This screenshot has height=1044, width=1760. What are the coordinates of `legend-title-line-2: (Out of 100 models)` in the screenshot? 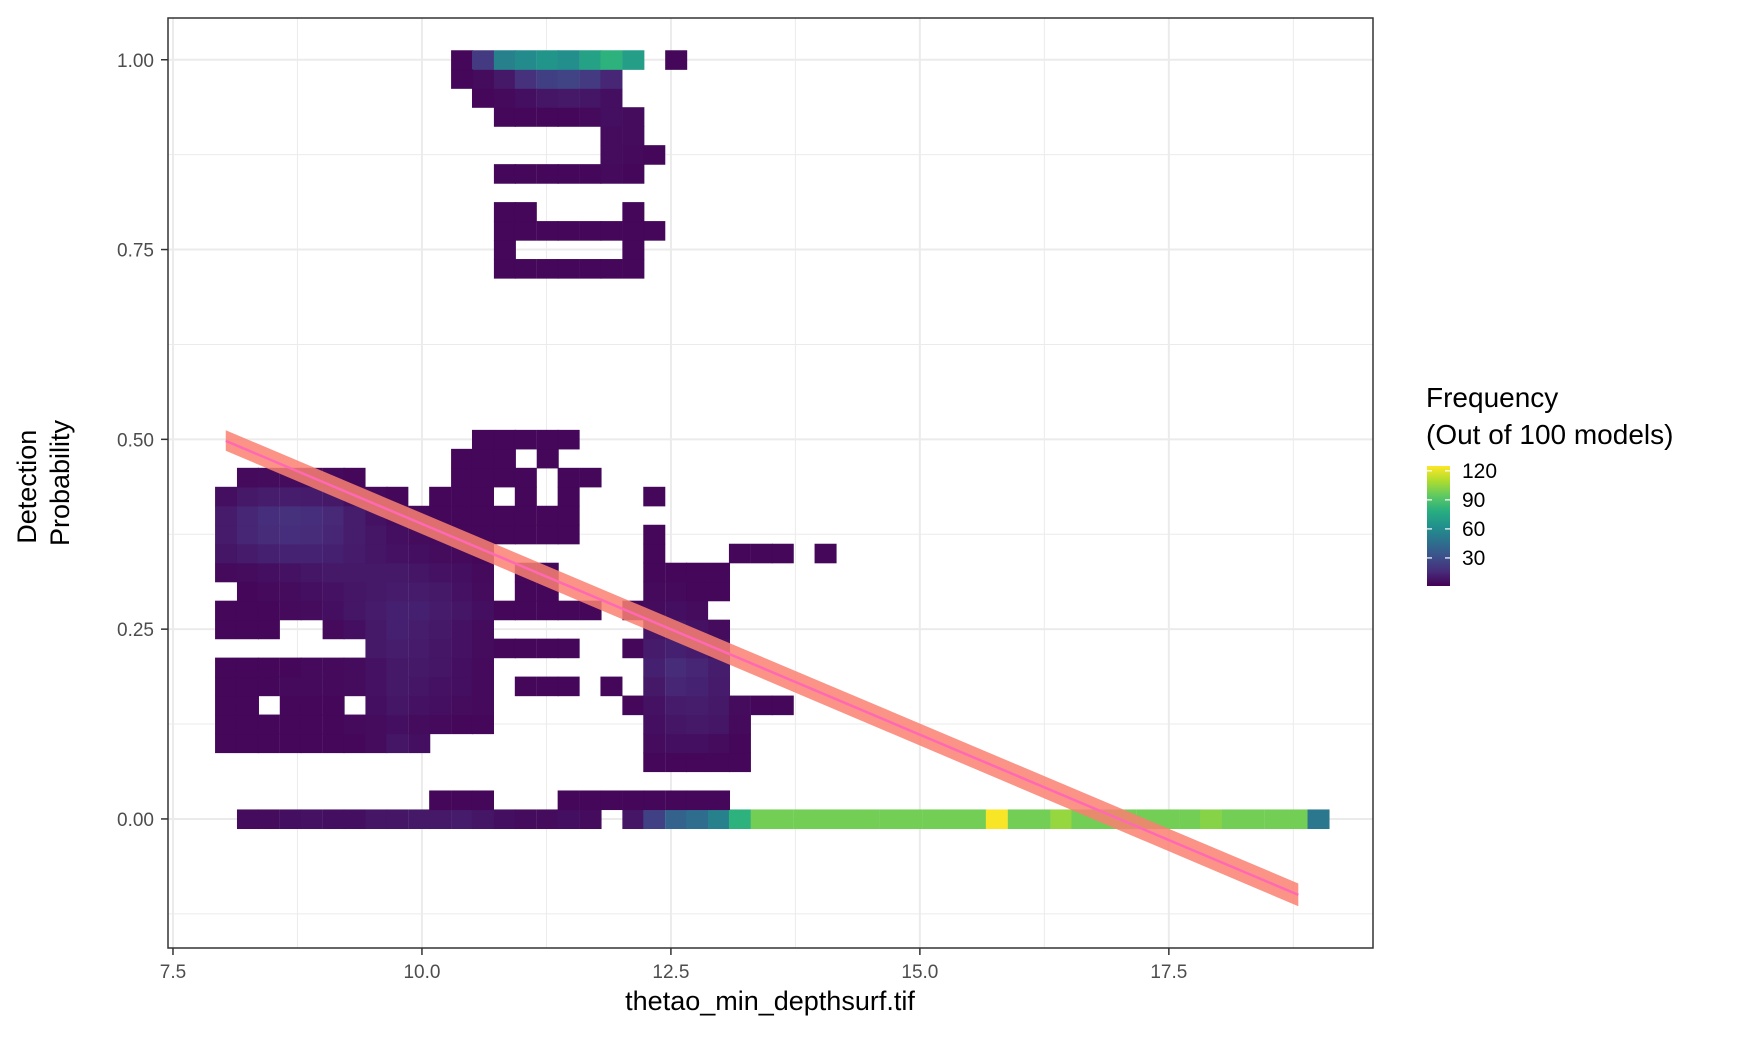 It's located at (1549, 434).